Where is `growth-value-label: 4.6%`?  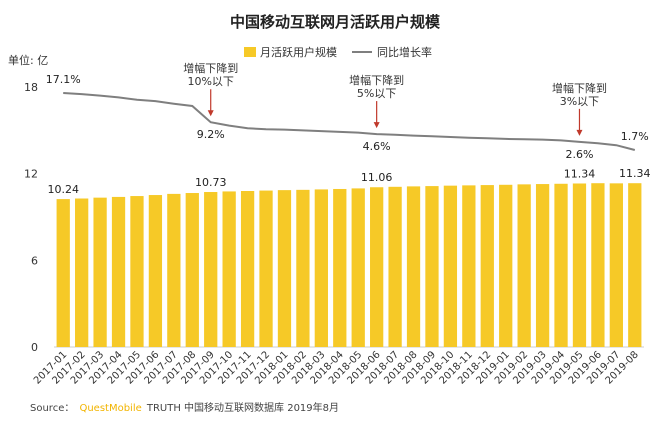
growth-value-label: 4.6% is located at coordinates (377, 146).